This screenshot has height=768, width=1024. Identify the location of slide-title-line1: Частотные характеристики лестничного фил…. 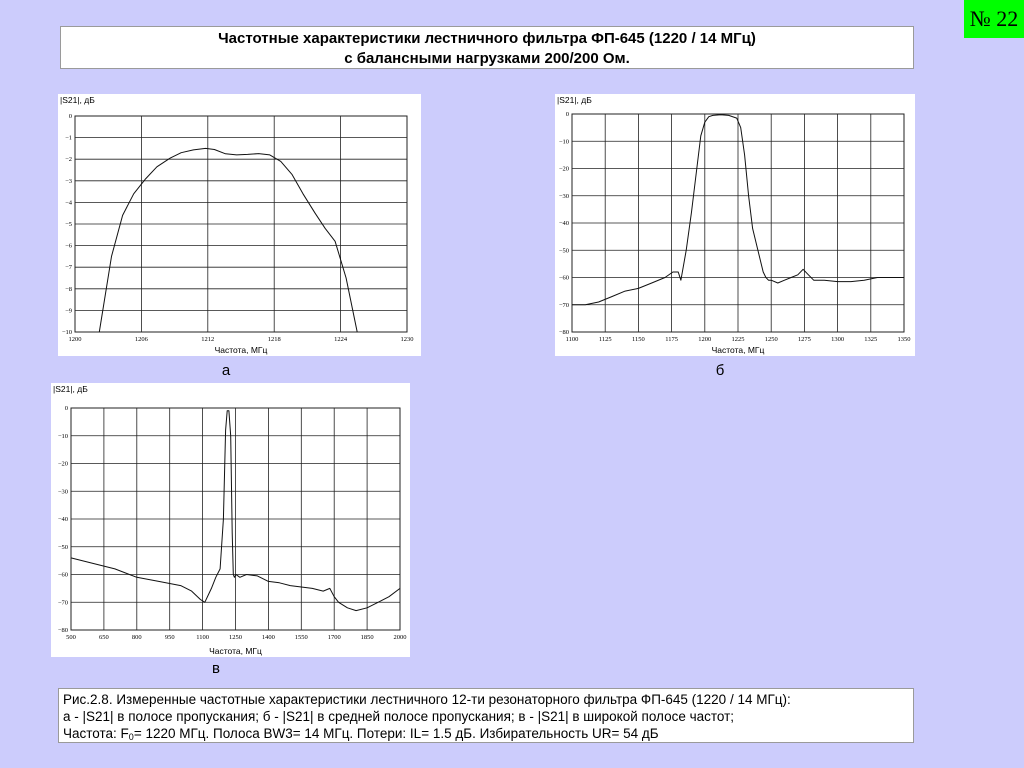
(487, 38).